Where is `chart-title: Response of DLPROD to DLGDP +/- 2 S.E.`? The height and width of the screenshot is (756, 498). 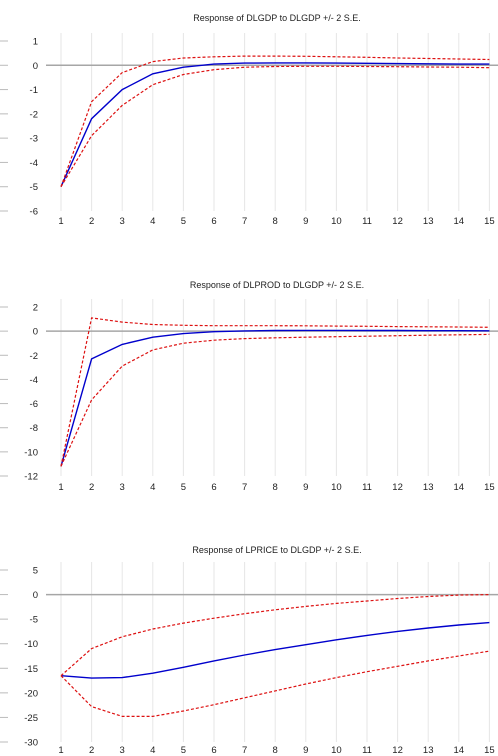
chart-title: Response of DLPROD to DLGDP +/- 2 S.E. is located at coordinates (277, 285).